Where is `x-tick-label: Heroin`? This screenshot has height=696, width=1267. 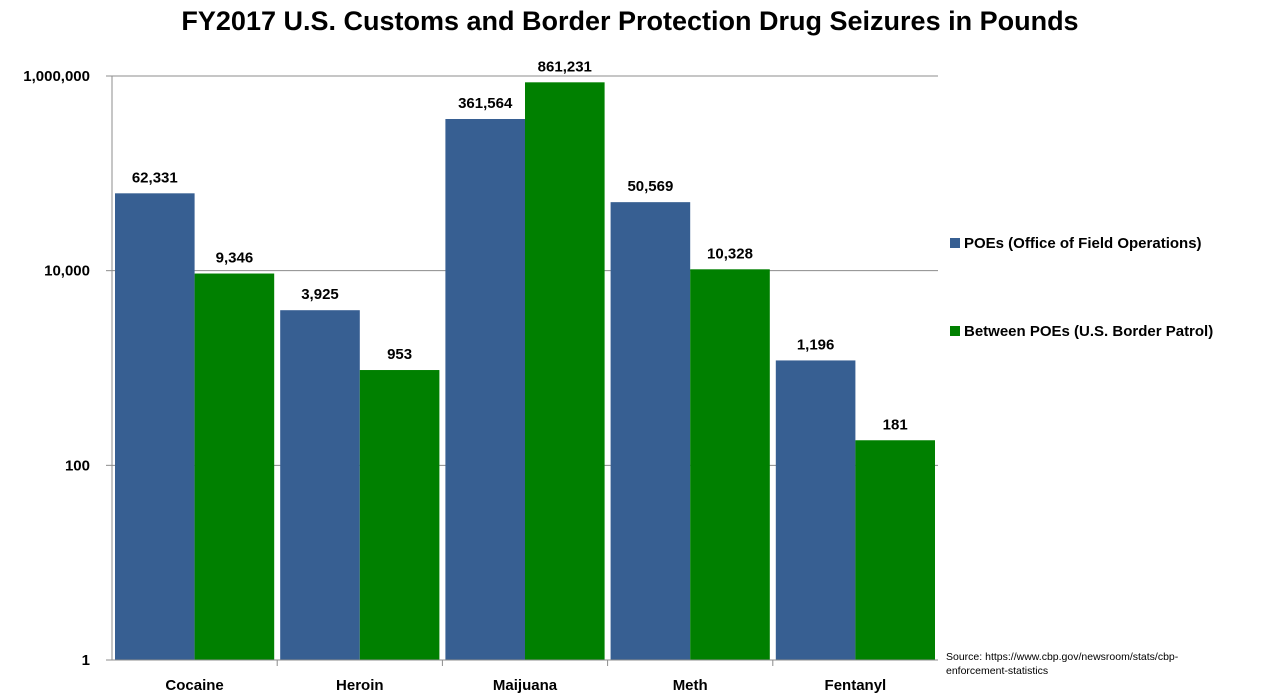
x-tick-label: Heroin is located at coordinates (360, 685).